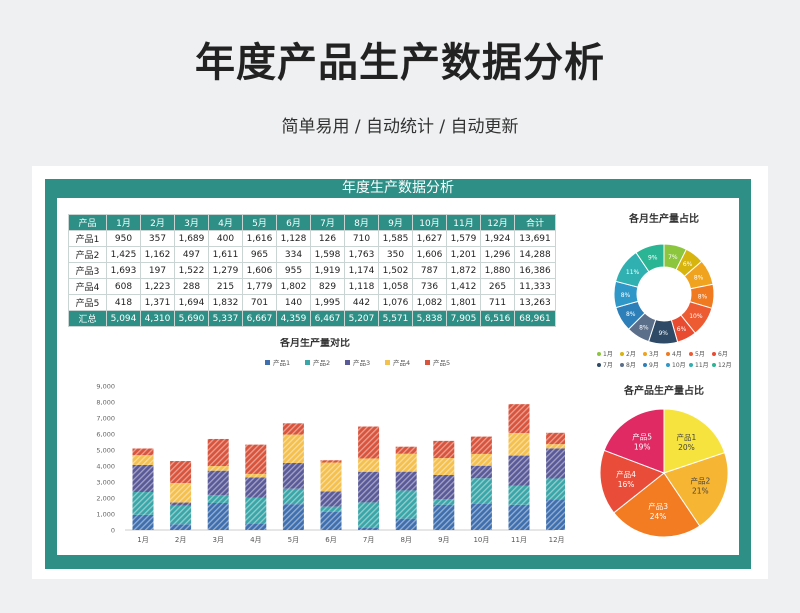 The width and height of the screenshot is (800, 613). Describe the element at coordinates (327, 238) in the screenshot. I see `table-cell: 126` at that location.